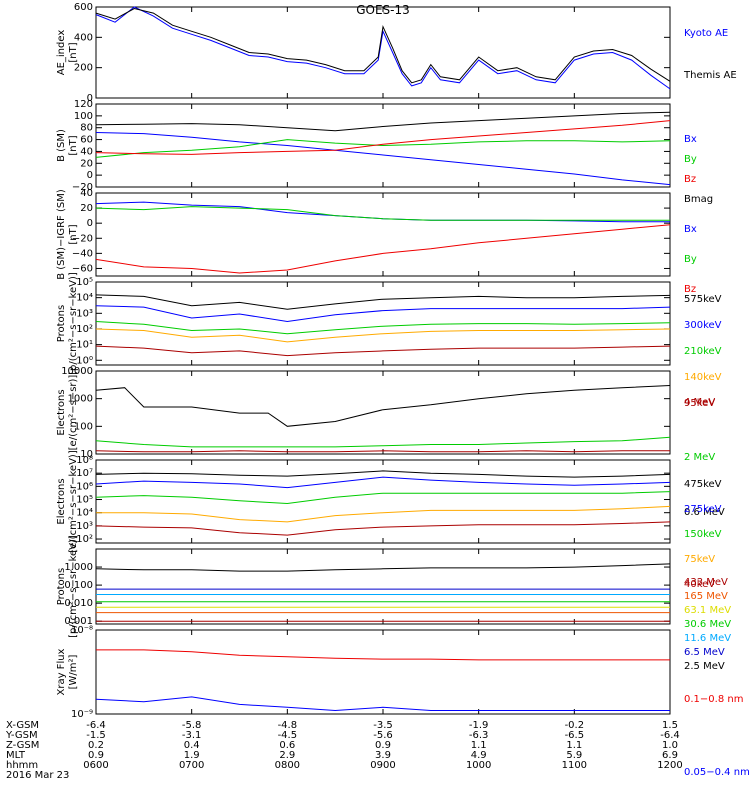  What do you see at coordinates (382, 704) in the screenshot?
I see `series-0-05-0-4-nm` at bounding box center [382, 704].